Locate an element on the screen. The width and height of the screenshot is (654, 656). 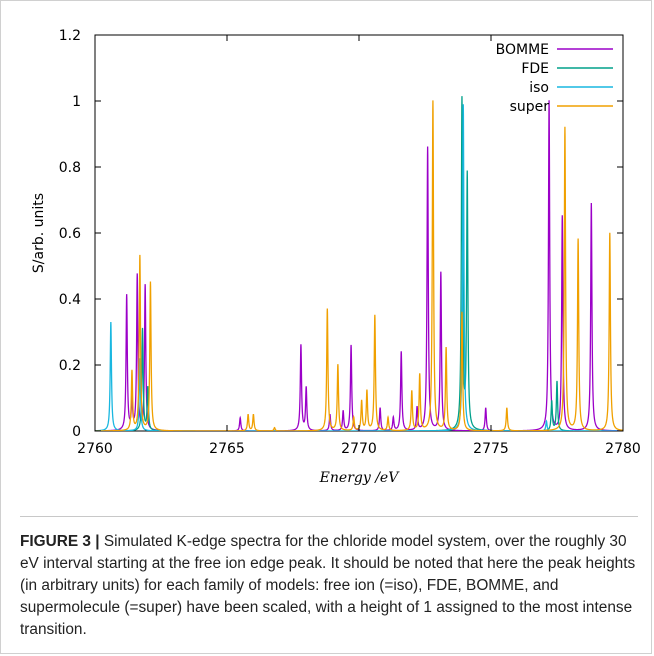
y-tick-label: 0 is located at coordinates (76, 432).